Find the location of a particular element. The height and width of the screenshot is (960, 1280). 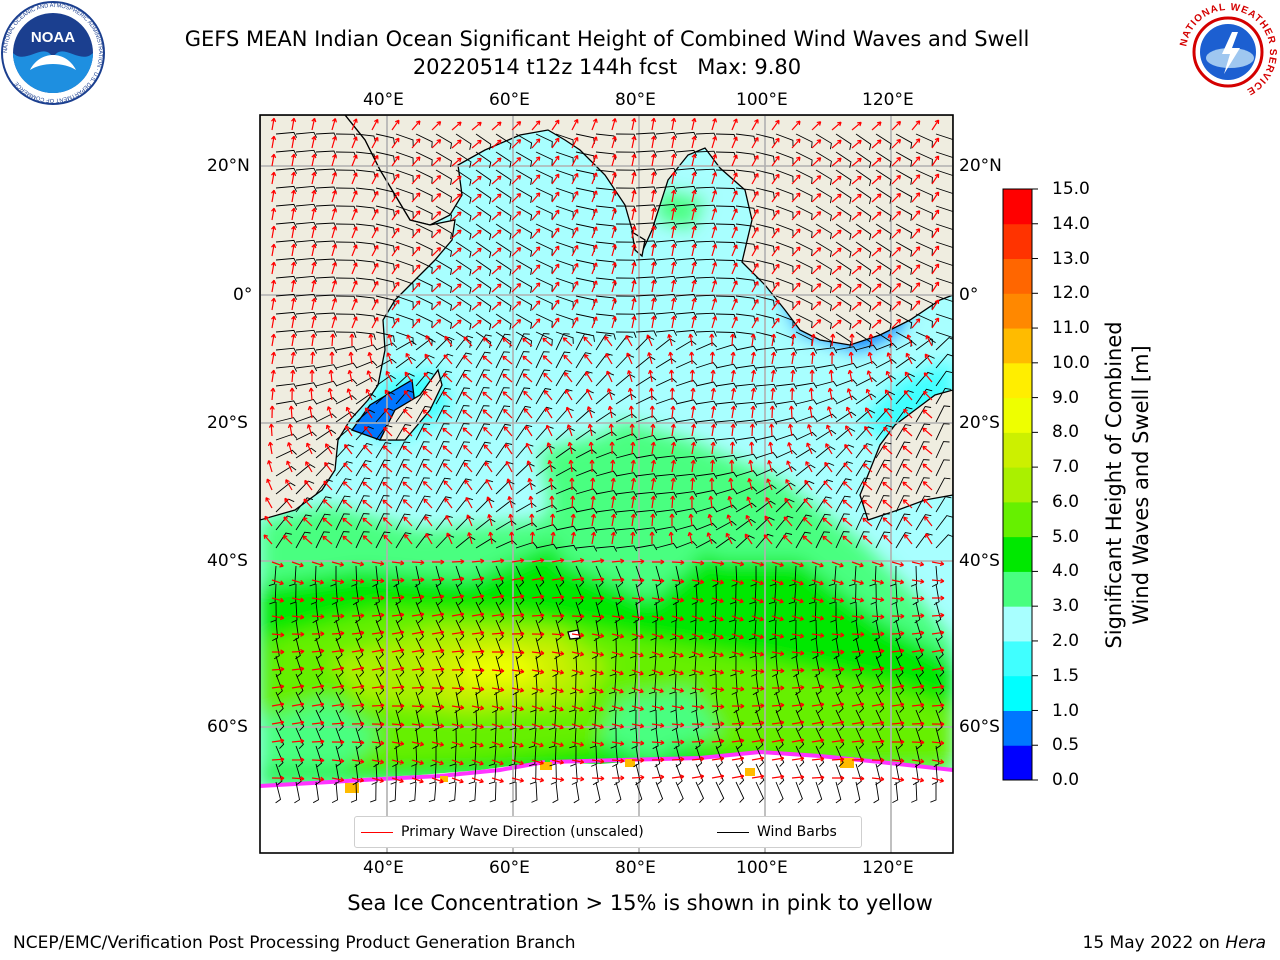

colorbar-segment is located at coordinates (1017, 658).